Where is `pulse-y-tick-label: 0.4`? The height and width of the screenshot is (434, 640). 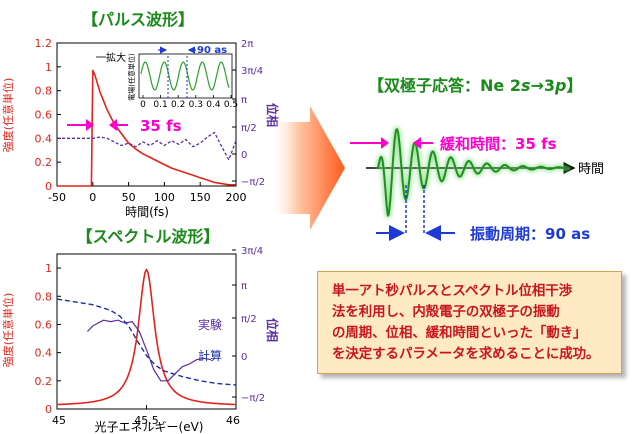
pulse-y-tick-label: 0.4 is located at coordinates (44, 138).